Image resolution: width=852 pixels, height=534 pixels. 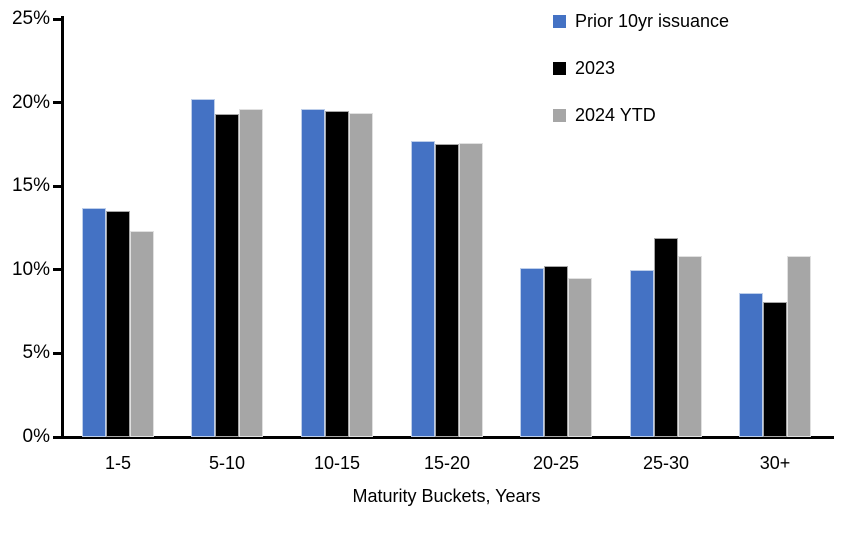 I want to click on legend-item-2024-ytd: 2024 YTD, so click(x=604, y=115).